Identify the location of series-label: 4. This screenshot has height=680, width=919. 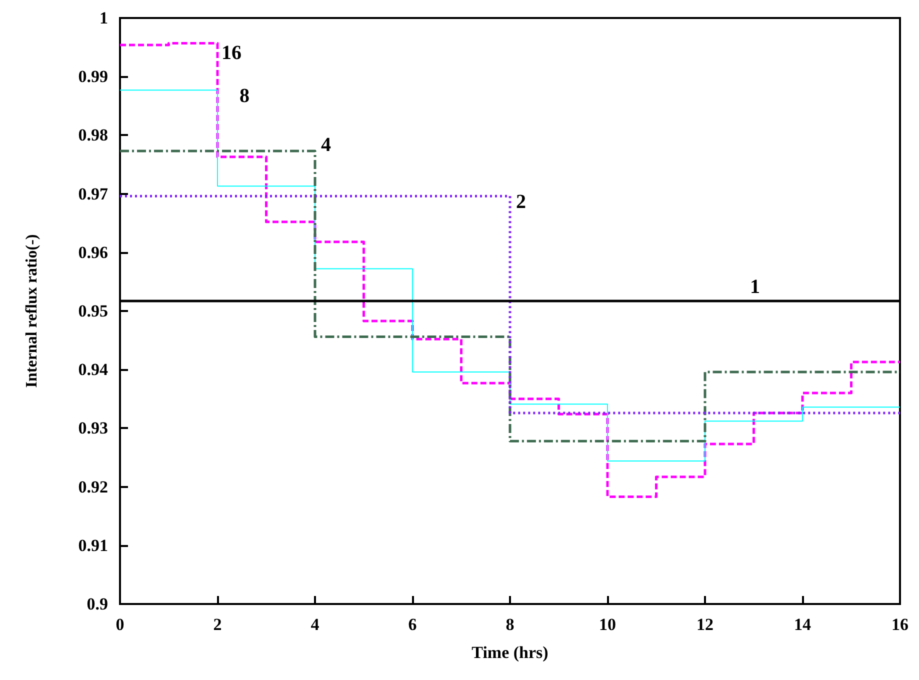
(326, 145).